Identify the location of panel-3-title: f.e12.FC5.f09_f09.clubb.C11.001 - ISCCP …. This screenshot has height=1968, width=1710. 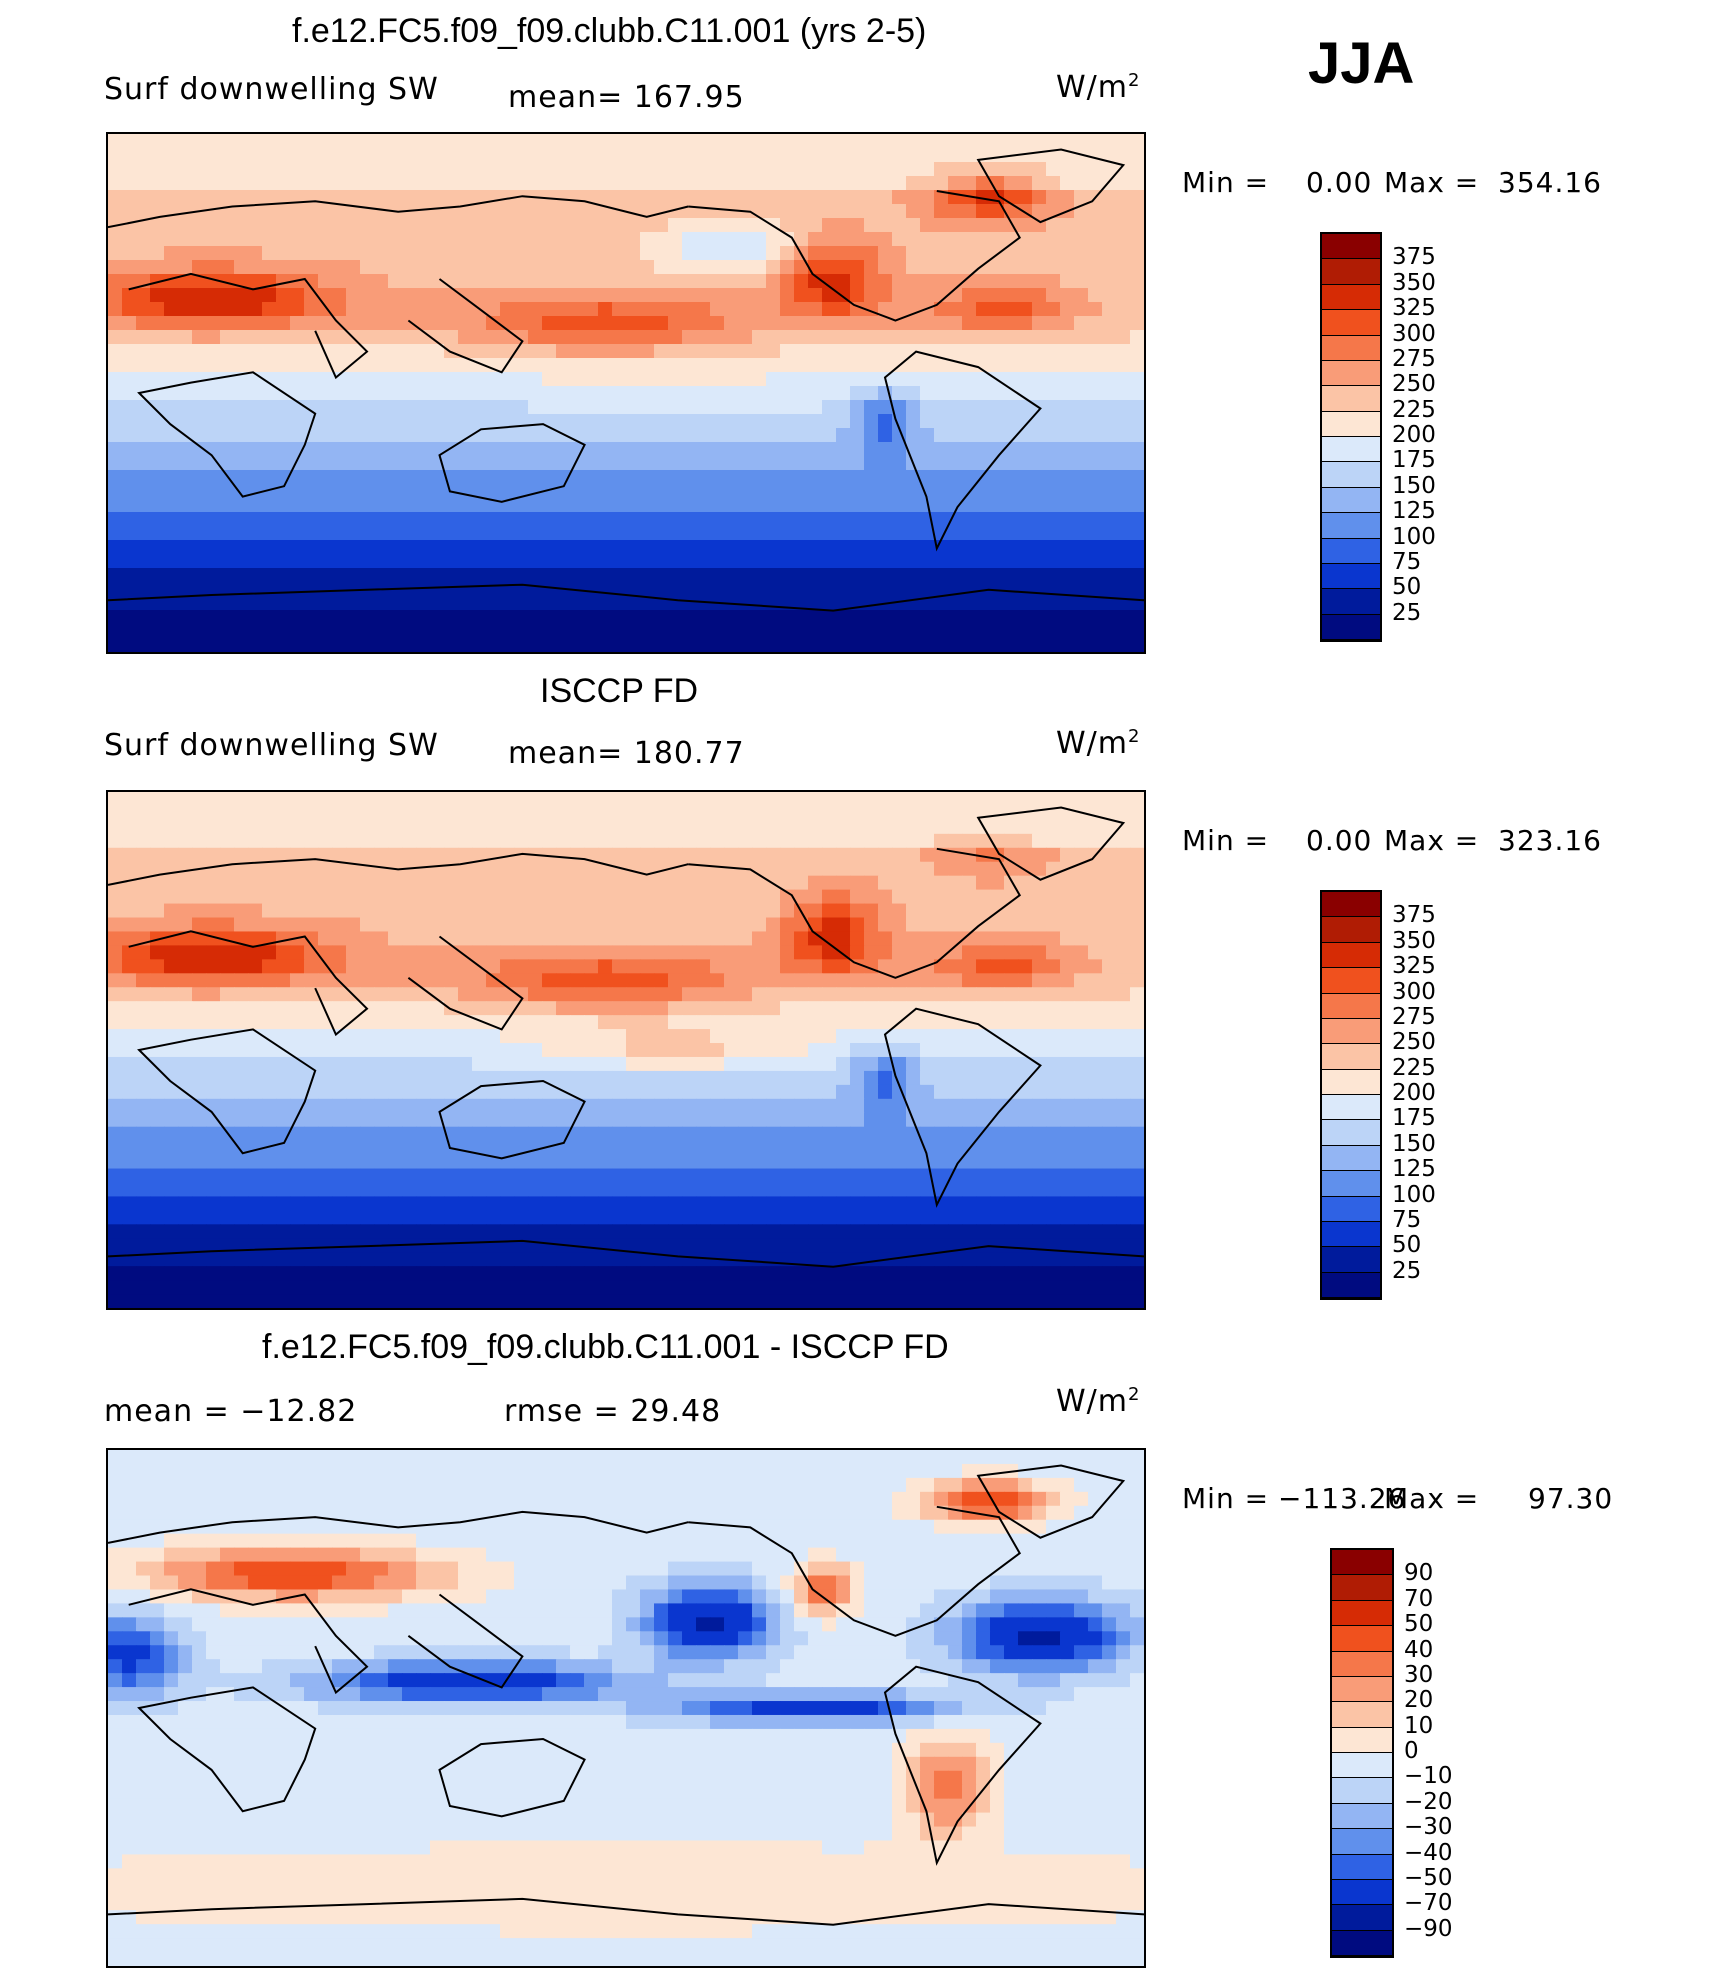
(605, 1347).